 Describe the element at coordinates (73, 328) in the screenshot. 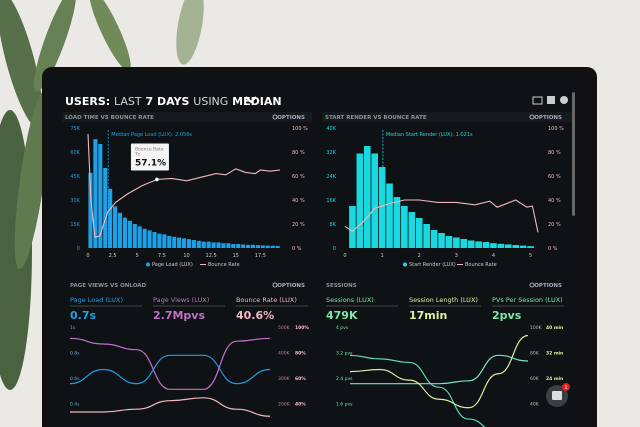

I see `y-tick-label: 1s` at that location.